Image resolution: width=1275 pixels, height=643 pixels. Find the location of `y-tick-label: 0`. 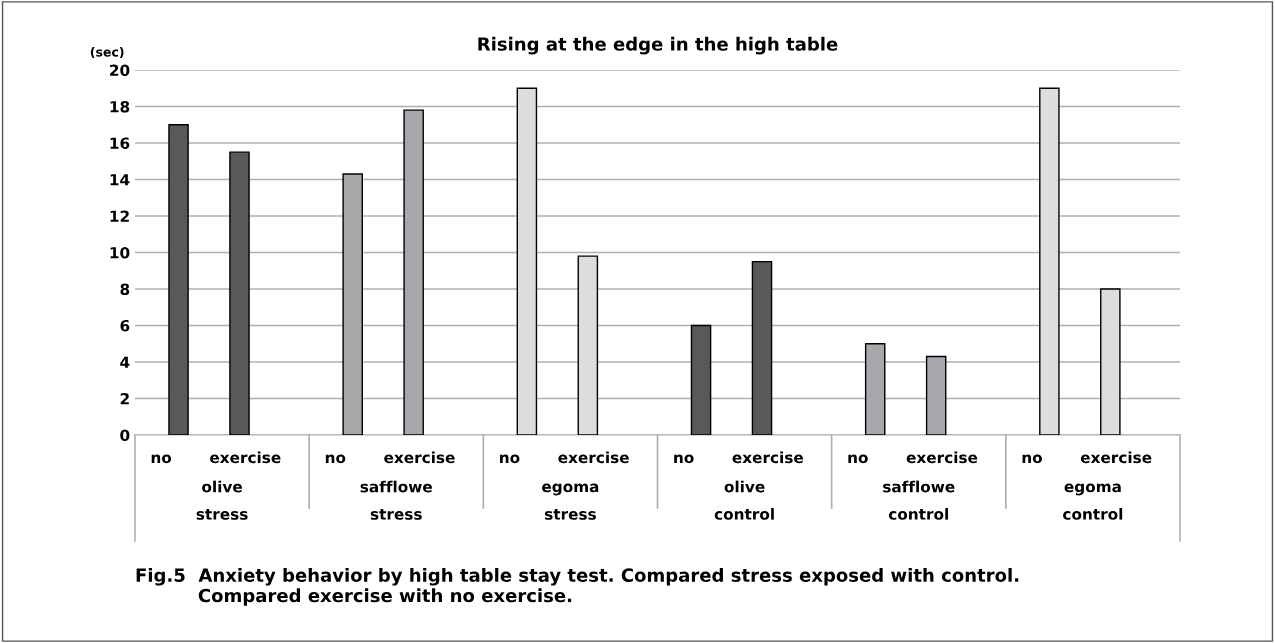

y-tick-label: 0 is located at coordinates (125, 435).